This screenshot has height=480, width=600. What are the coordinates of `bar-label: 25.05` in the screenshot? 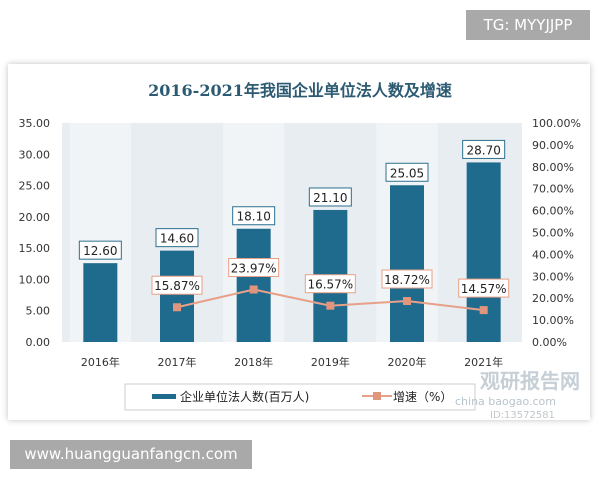 It's located at (407, 173).